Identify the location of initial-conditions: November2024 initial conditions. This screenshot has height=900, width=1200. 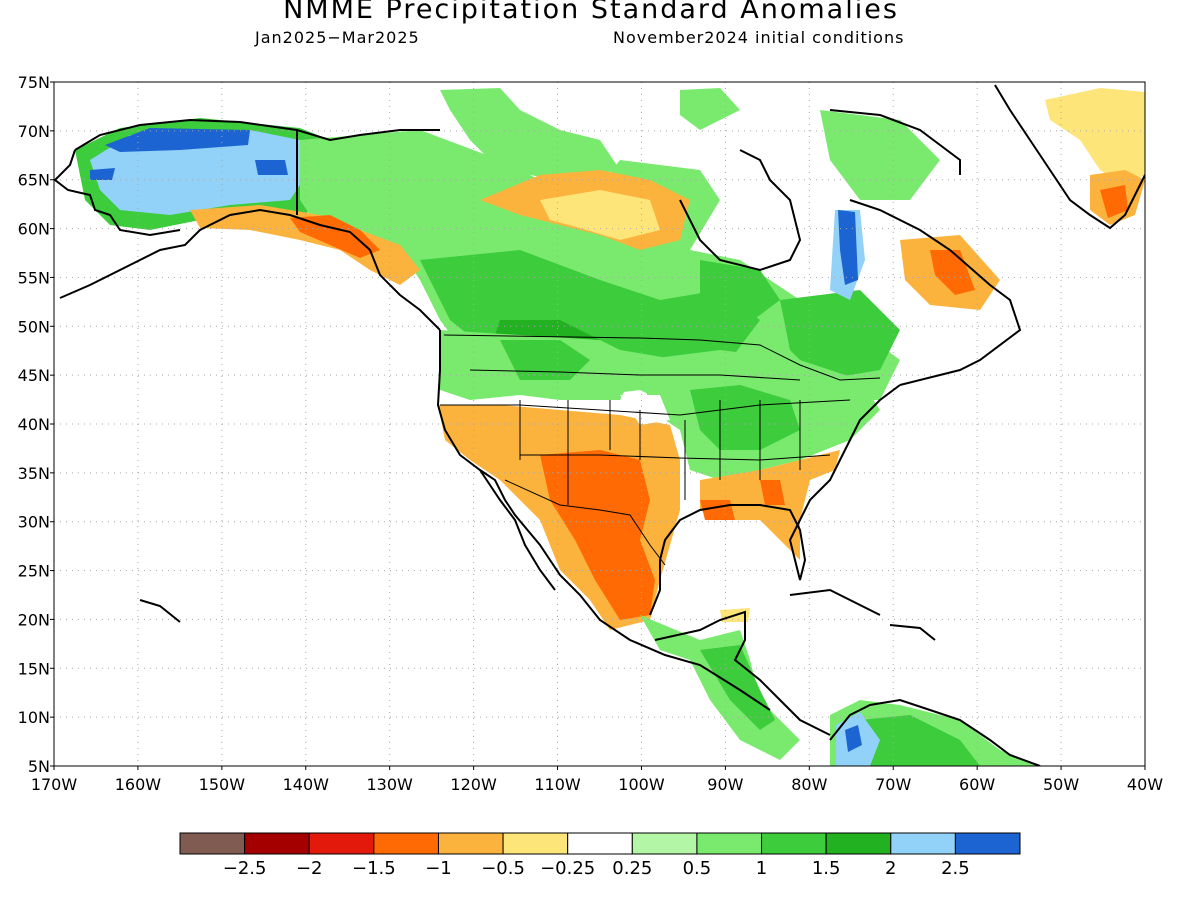
(759, 37).